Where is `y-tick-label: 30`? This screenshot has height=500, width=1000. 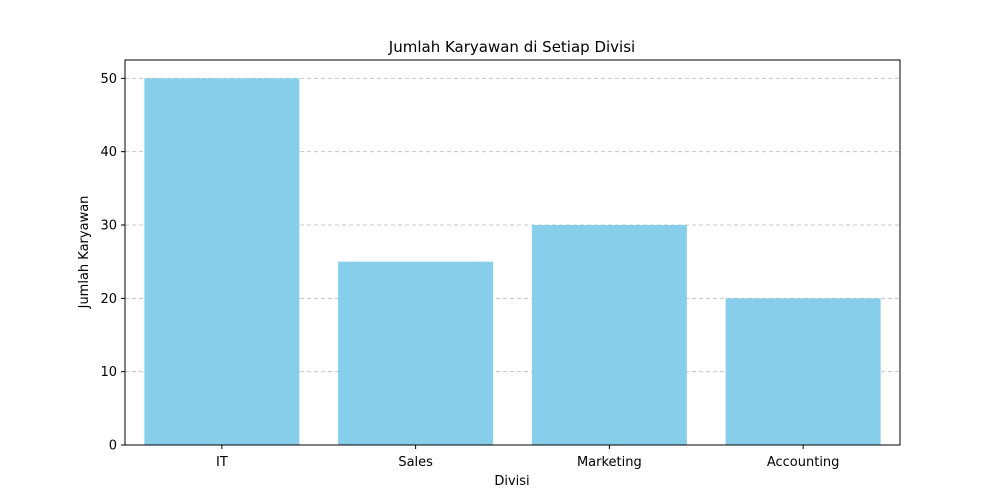 y-tick-label: 30 is located at coordinates (108, 226).